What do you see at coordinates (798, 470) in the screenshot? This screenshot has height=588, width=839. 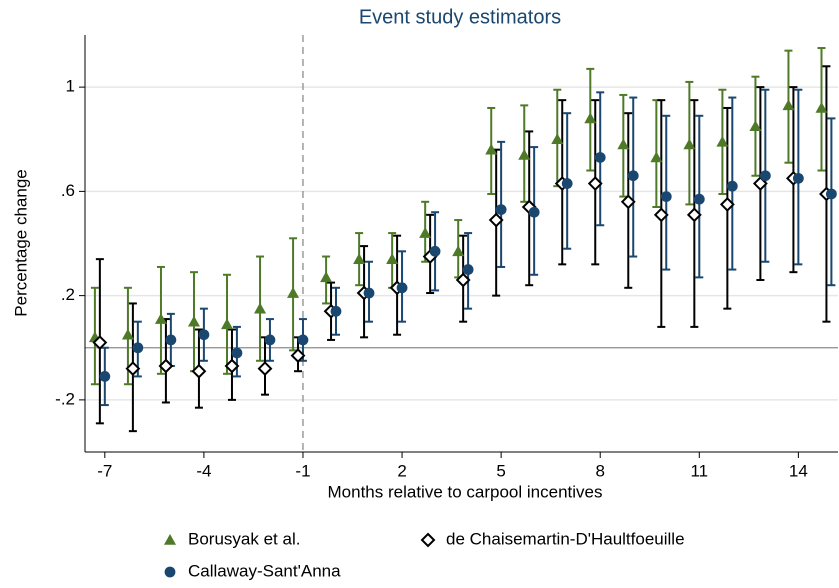 I see `x-tick-label: 14` at bounding box center [798, 470].